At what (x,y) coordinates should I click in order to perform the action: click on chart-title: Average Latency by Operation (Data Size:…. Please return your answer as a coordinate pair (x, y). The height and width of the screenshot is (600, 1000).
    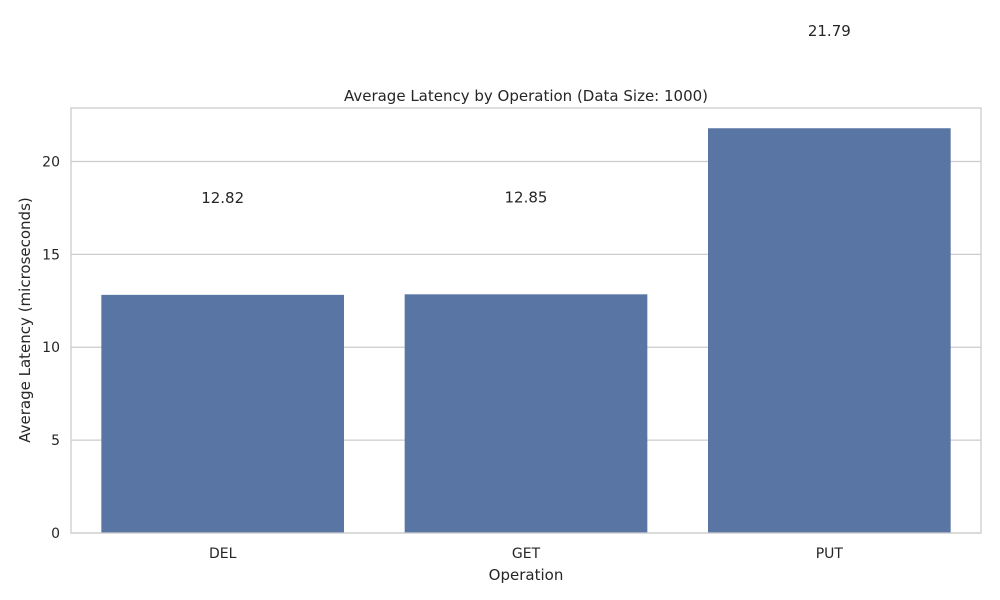
    Looking at the image, I should click on (526, 96).